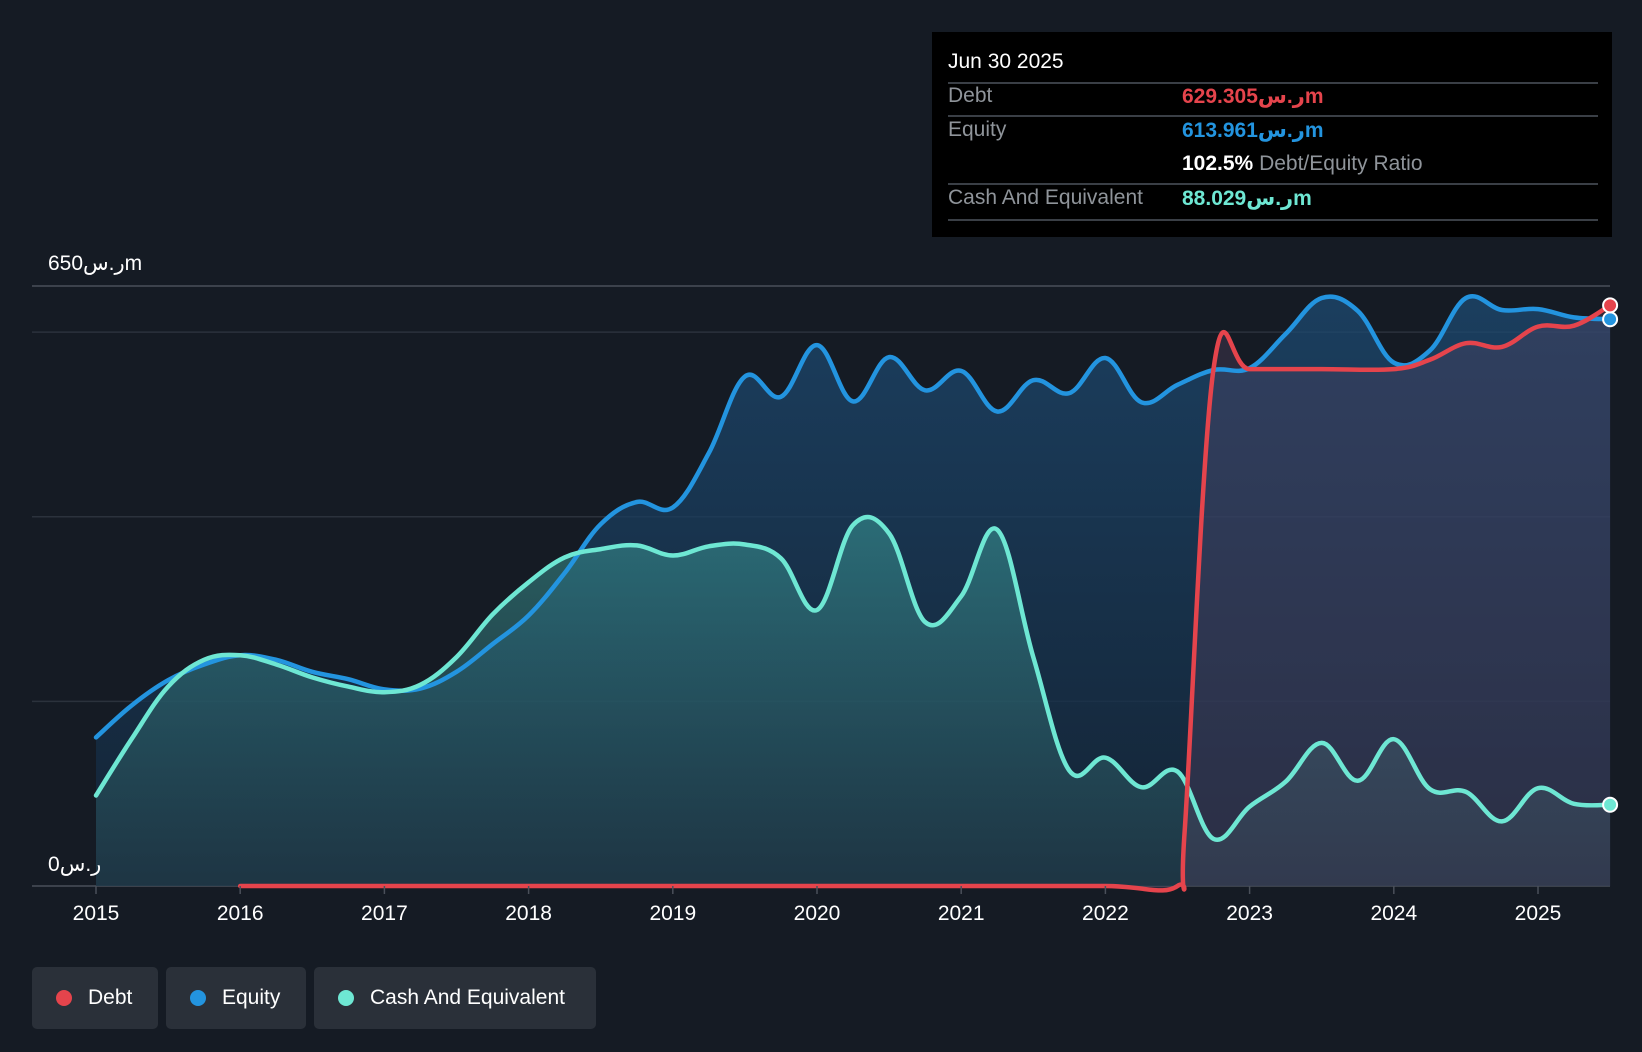  I want to click on tooltip-equity-label: Equity, so click(977, 129).